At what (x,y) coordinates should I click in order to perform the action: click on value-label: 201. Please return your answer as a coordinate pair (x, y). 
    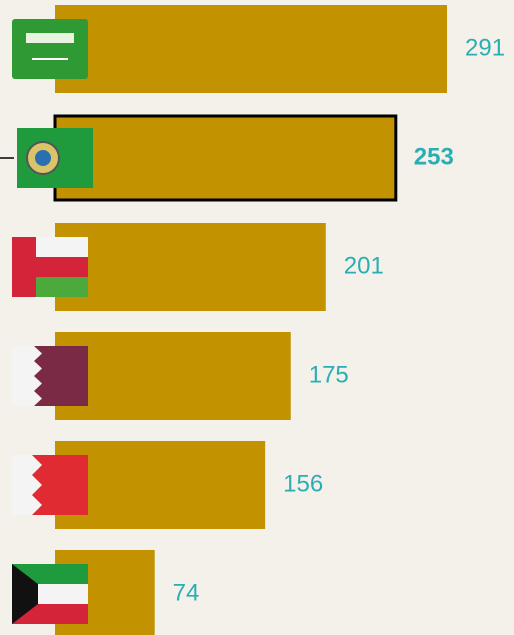
    Looking at the image, I should click on (364, 265).